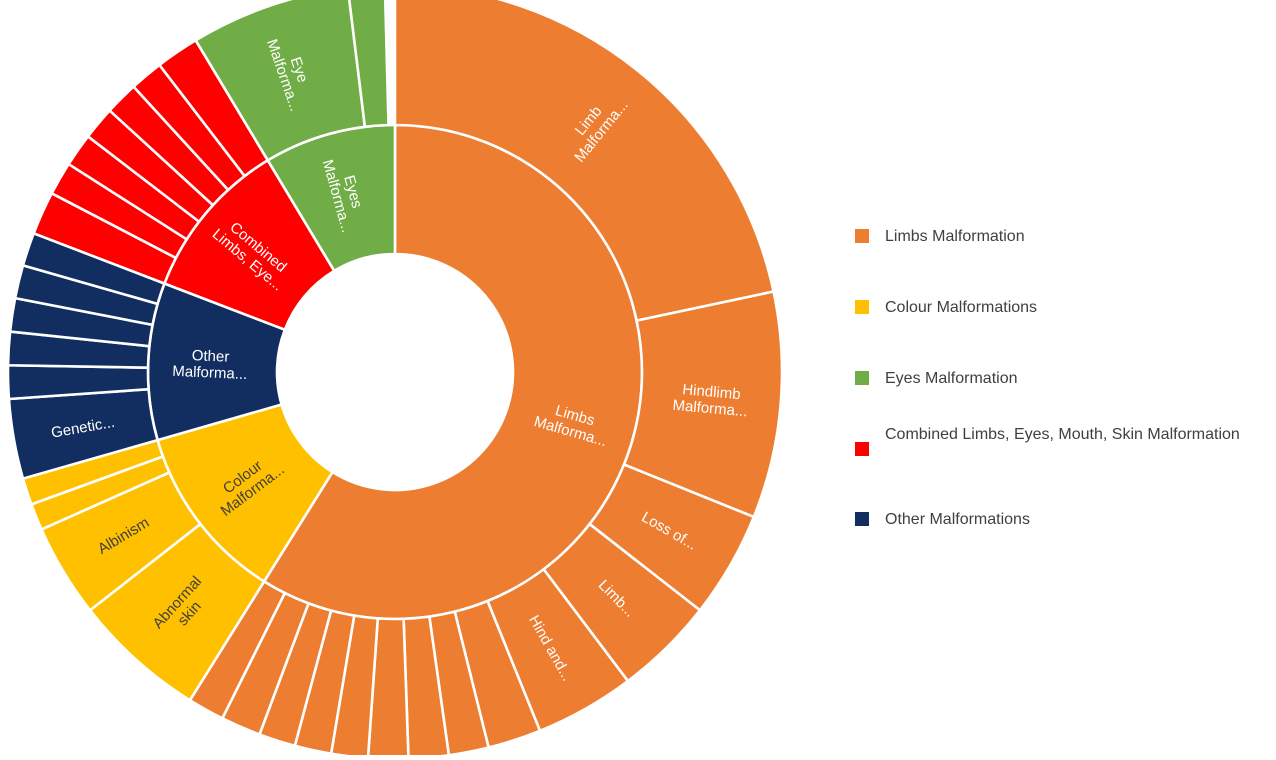 This screenshot has width=1276, height=760. Describe the element at coordinates (1060, 237) in the screenshot. I see `legend-item-0: Limbs Malformation` at that location.